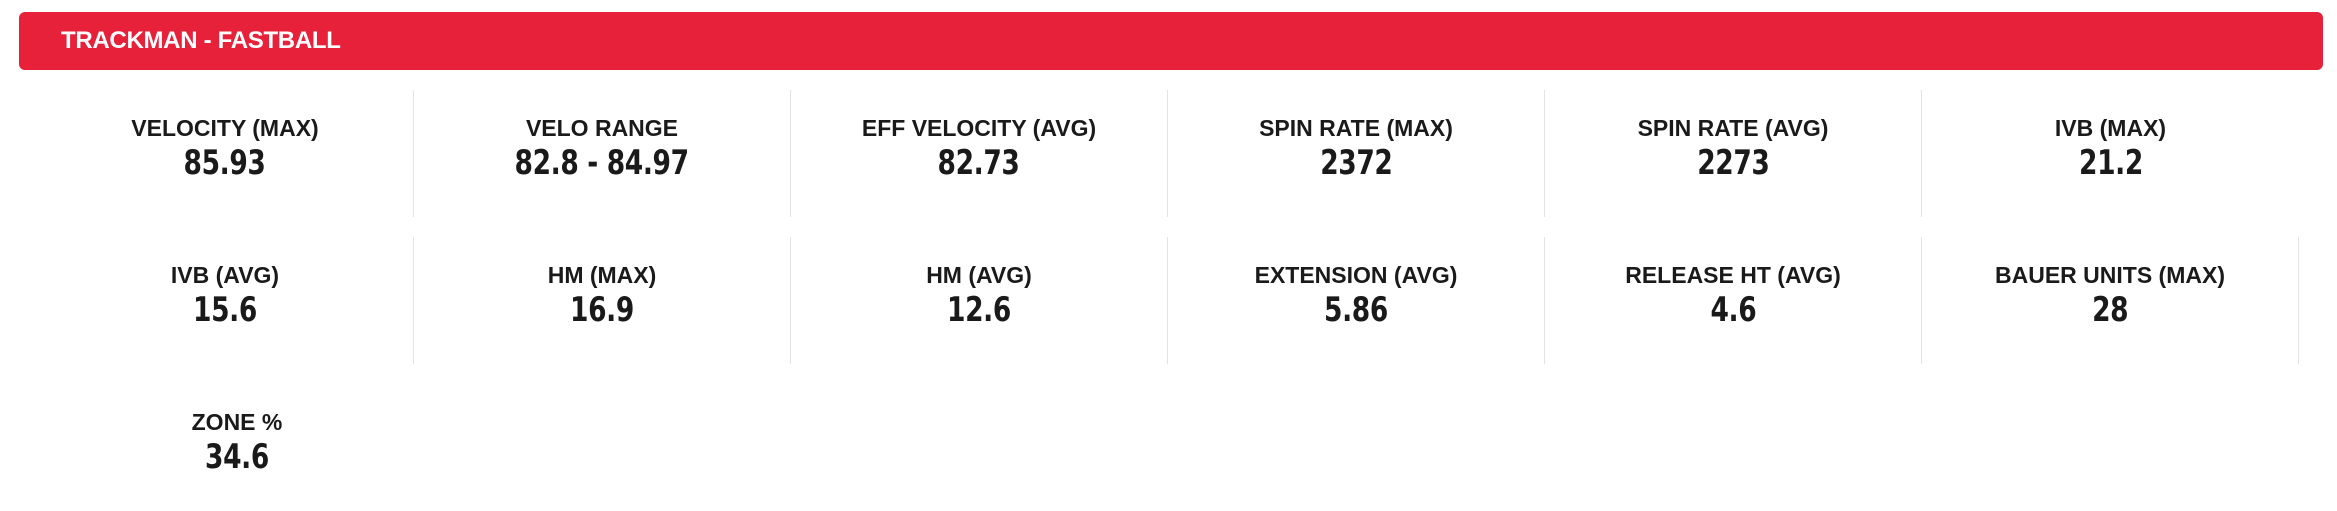 The image size is (2337, 511). I want to click on stat-value: 5.86, so click(1356, 310).